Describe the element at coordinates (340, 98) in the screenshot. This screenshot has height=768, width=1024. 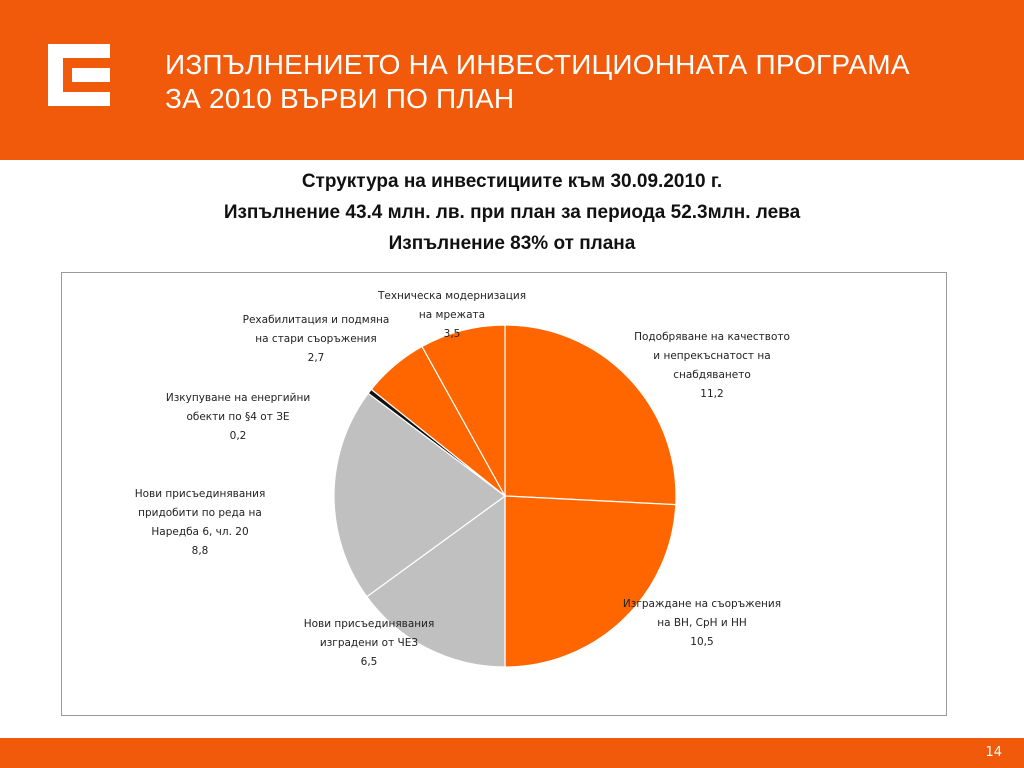
I see `title-line-2: ЗА 2010 ВЪРВИ ПО ПЛАН` at that location.